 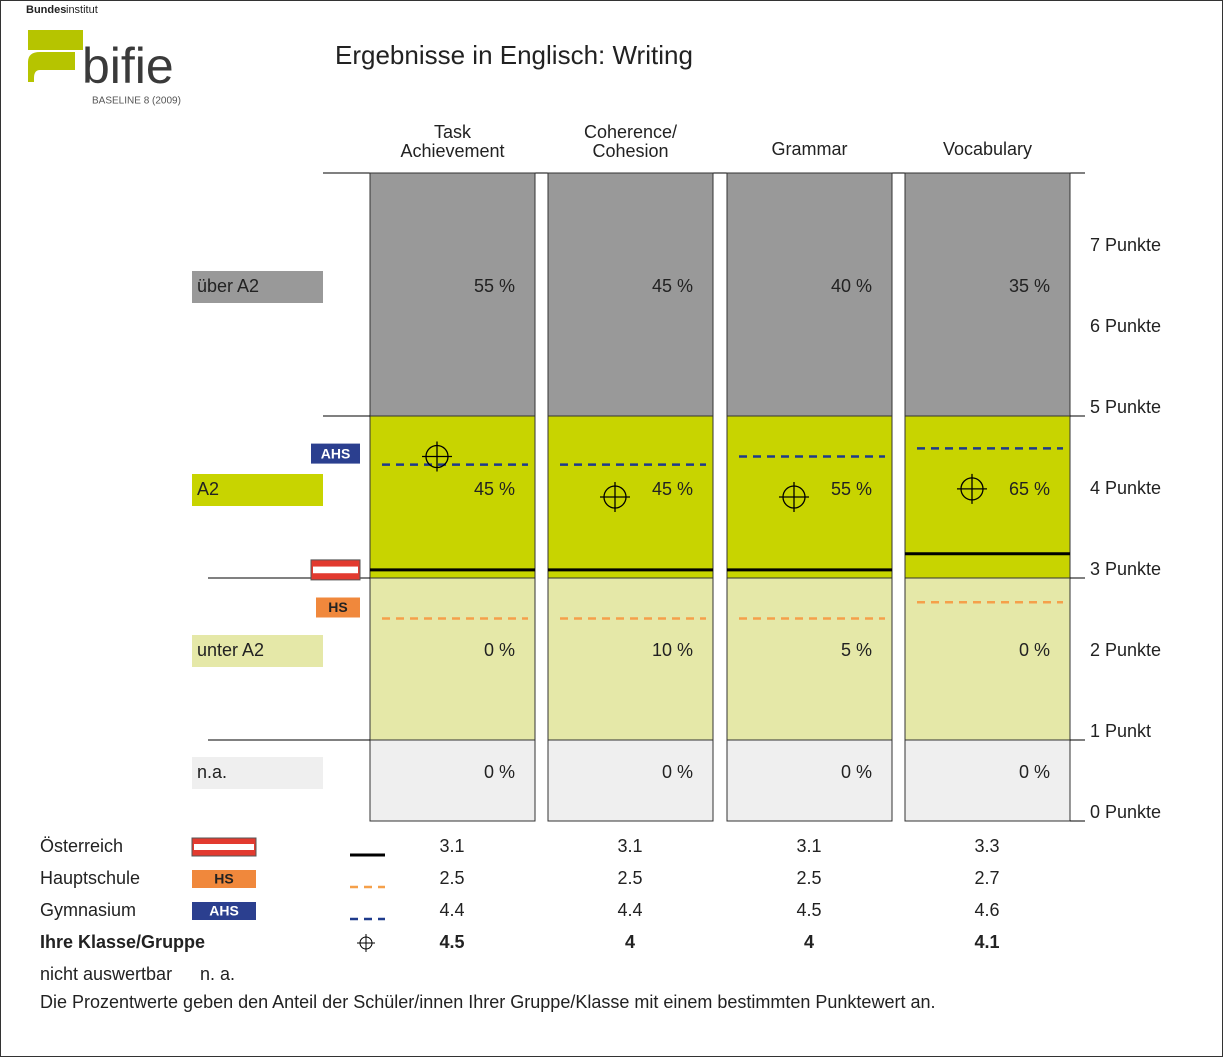 I want to click on column-header: Coherence/, so click(x=630, y=132).